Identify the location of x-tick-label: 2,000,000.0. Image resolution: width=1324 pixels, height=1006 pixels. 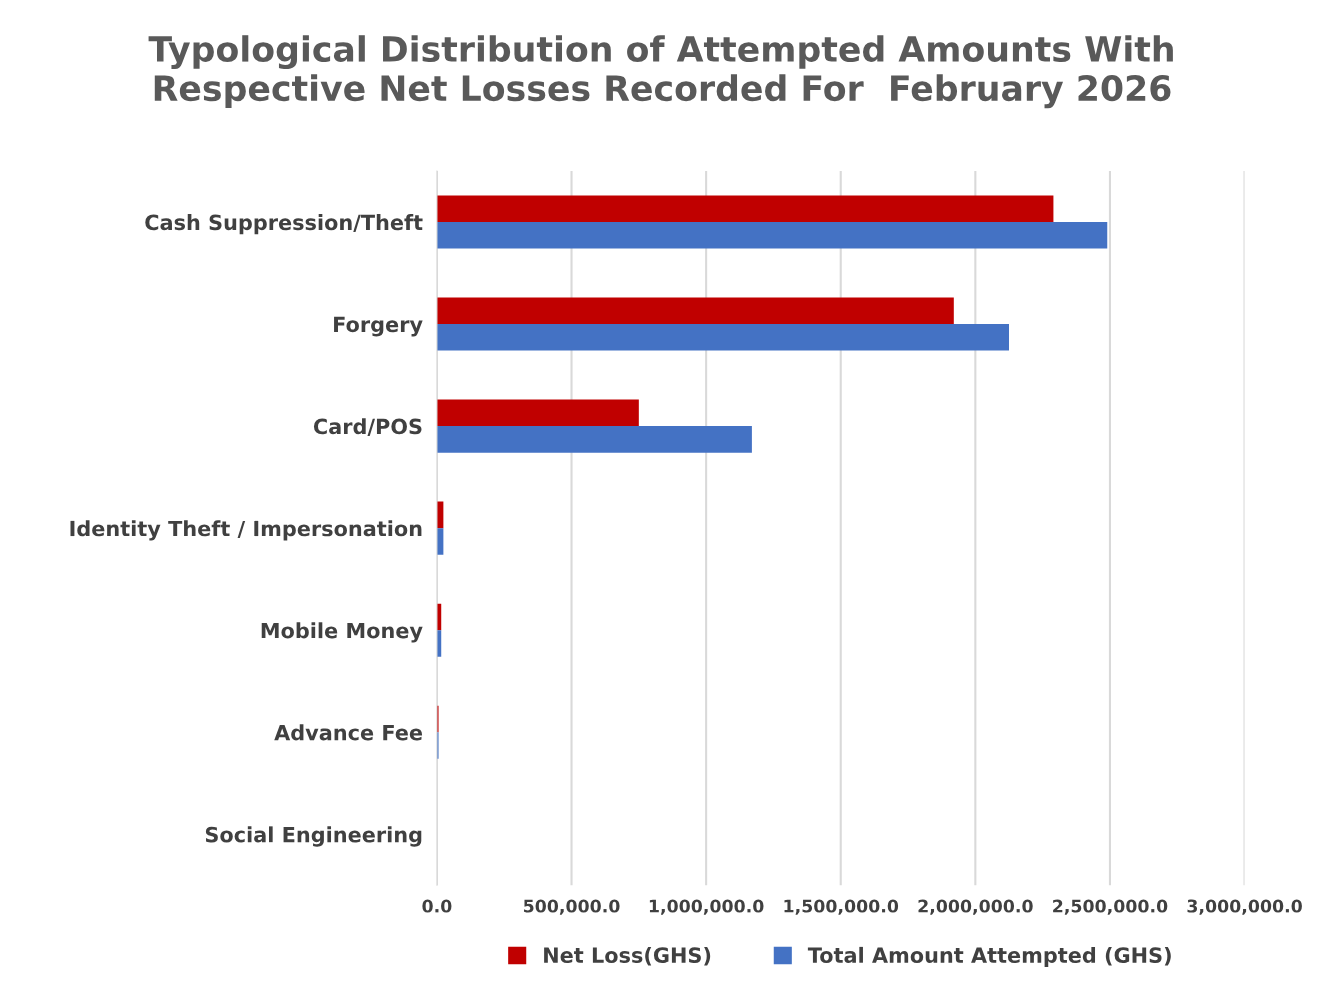
(975, 907).